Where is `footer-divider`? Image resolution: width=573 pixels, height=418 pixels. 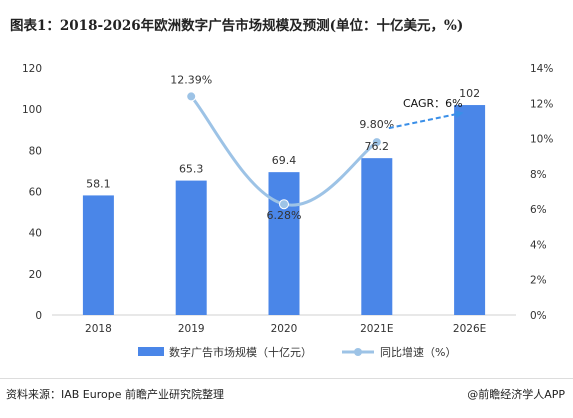
footer-divider is located at coordinates (286, 378).